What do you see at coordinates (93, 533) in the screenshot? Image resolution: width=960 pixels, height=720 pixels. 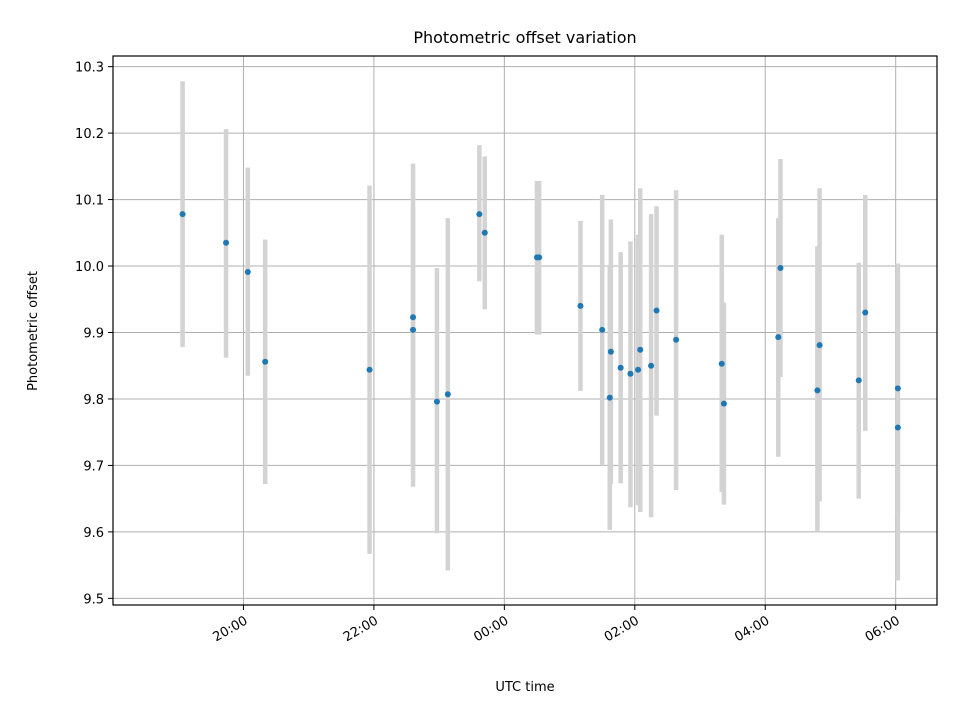 I see `y-tick-label: 9.6` at bounding box center [93, 533].